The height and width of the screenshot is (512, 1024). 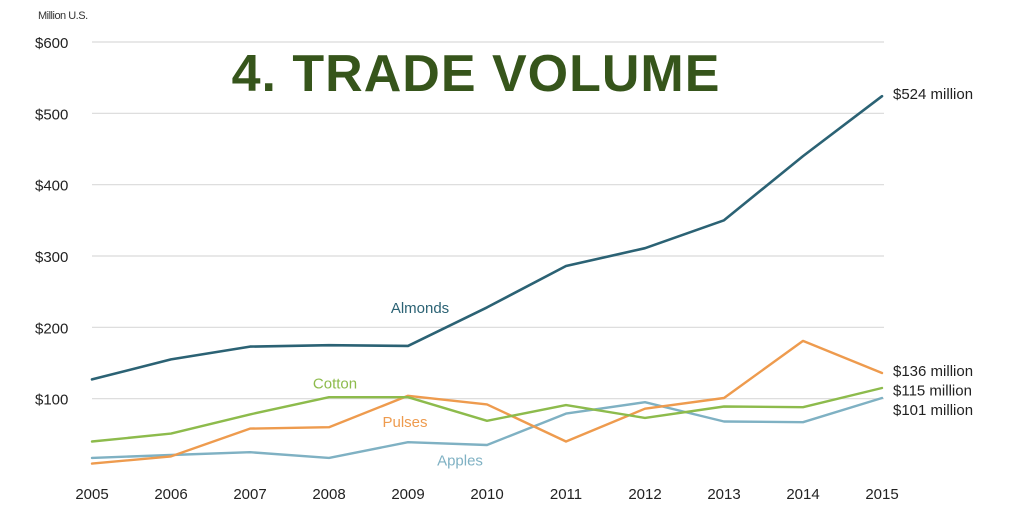 What do you see at coordinates (51, 186) in the screenshot?
I see `y-tick-label: $400` at bounding box center [51, 186].